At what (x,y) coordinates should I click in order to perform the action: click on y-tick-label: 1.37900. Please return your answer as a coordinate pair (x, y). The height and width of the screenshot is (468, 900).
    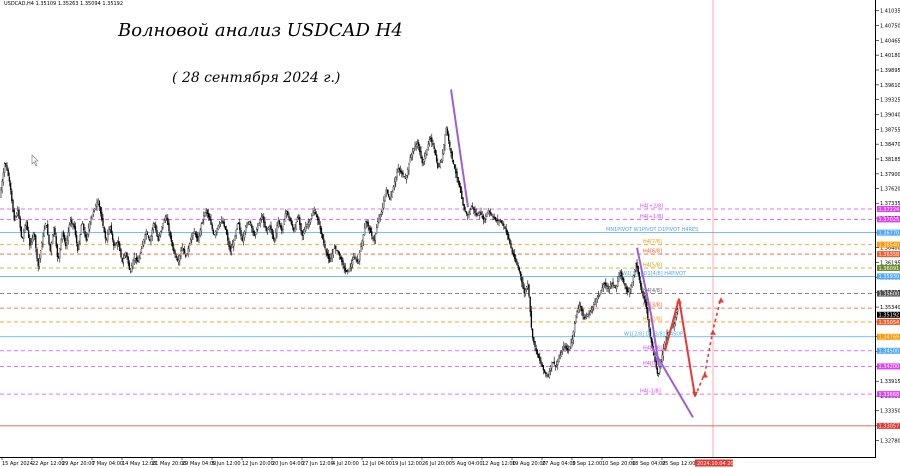
    Looking at the image, I should click on (890, 175).